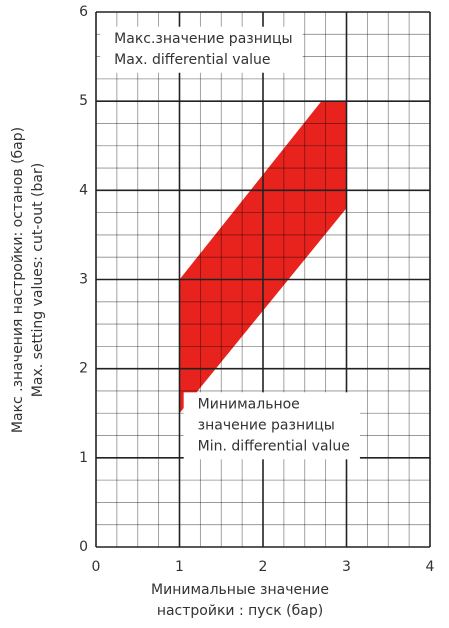 Image resolution: width=449 pixels, height=628 pixels. I want to click on annotation-text: Макс.значение разницы, so click(203, 39).